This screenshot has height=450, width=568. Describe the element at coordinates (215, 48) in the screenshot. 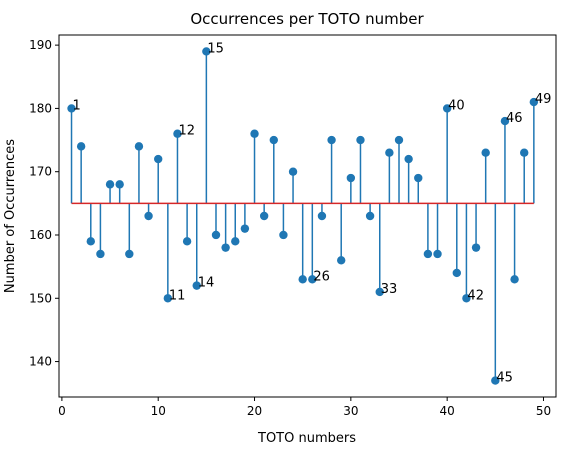

I see `annotation-label: 15` at that location.